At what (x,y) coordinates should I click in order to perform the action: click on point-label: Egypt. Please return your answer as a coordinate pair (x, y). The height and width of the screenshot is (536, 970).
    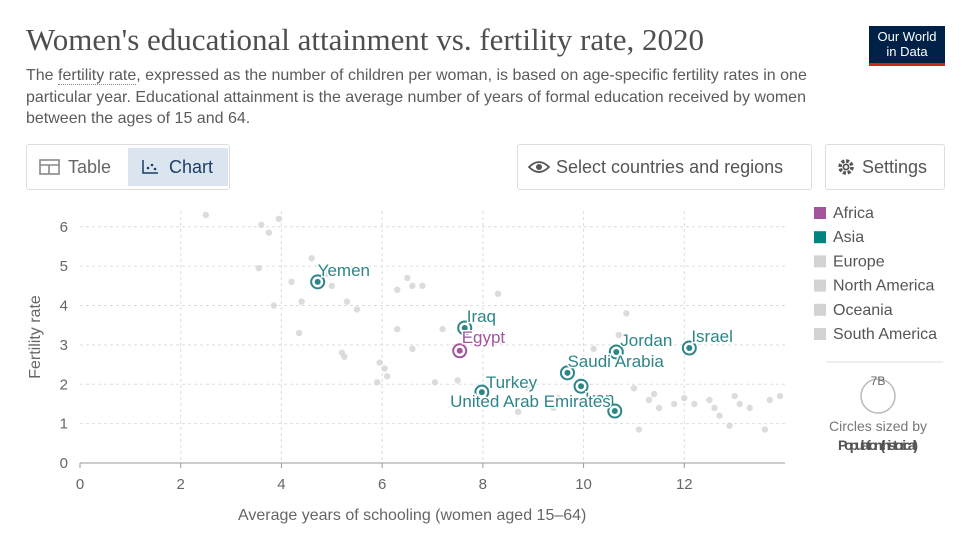
    Looking at the image, I should click on (484, 337).